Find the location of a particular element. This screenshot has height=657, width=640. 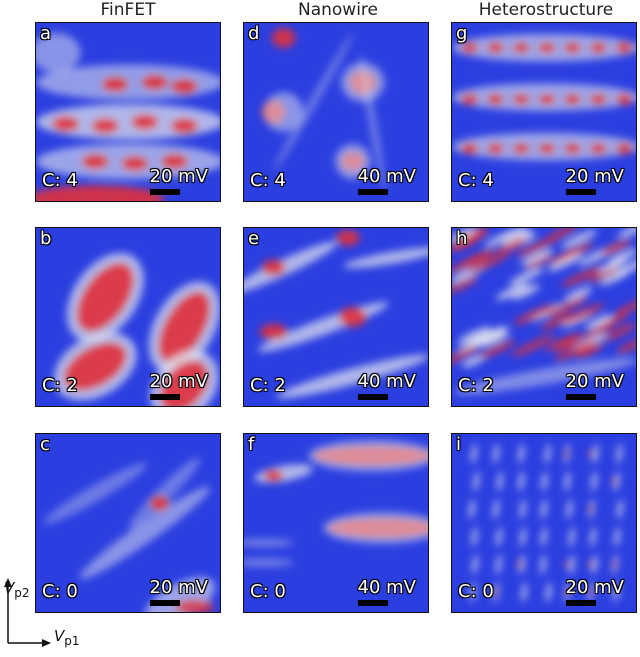

panel-a: a C: 4 20 mV is located at coordinates (128, 112).